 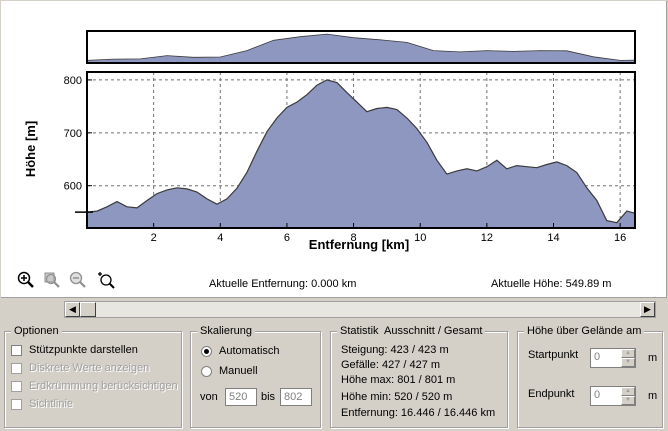 What do you see at coordinates (551, 394) in the screenshot?
I see `endpunkt-label: Endpunkt` at bounding box center [551, 394].